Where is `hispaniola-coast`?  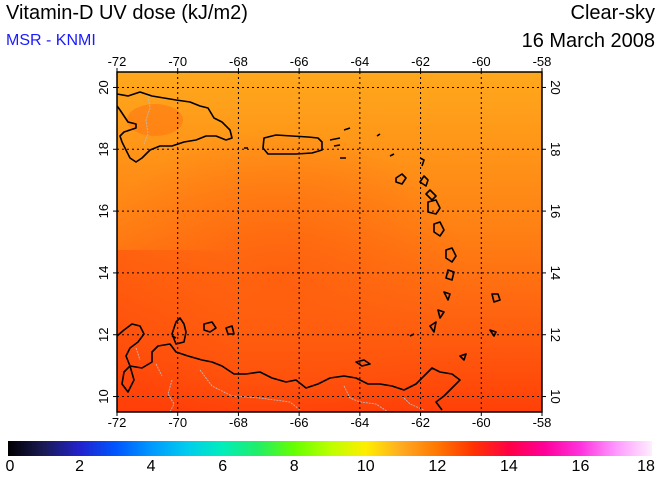 hispaniola-coast is located at coordinates (174, 127).